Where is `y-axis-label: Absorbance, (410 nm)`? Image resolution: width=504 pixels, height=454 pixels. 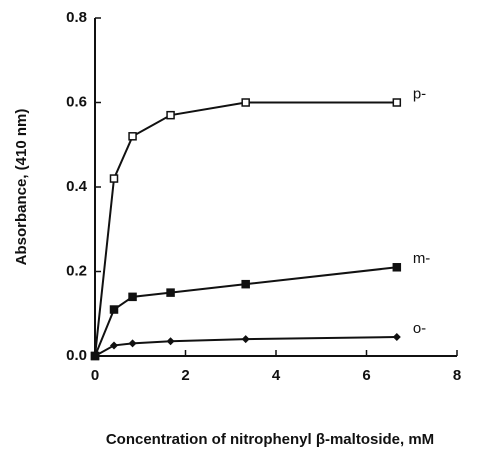 y-axis-label: Absorbance, (410 nm) is located at coordinates (21, 187).